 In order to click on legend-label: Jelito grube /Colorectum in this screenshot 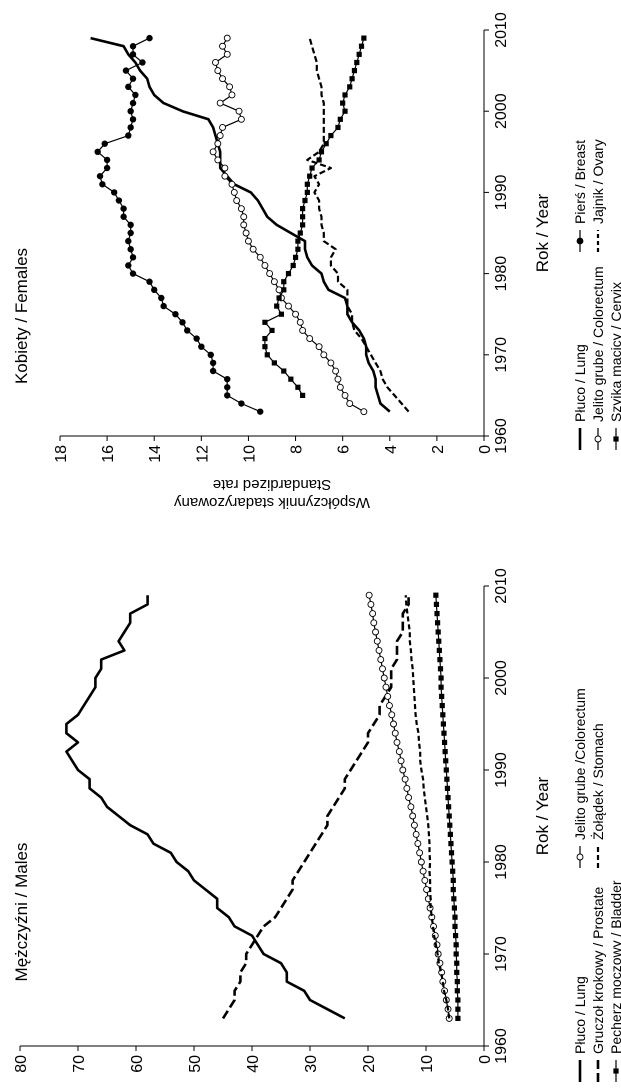, I will do `click(580, 764)`.